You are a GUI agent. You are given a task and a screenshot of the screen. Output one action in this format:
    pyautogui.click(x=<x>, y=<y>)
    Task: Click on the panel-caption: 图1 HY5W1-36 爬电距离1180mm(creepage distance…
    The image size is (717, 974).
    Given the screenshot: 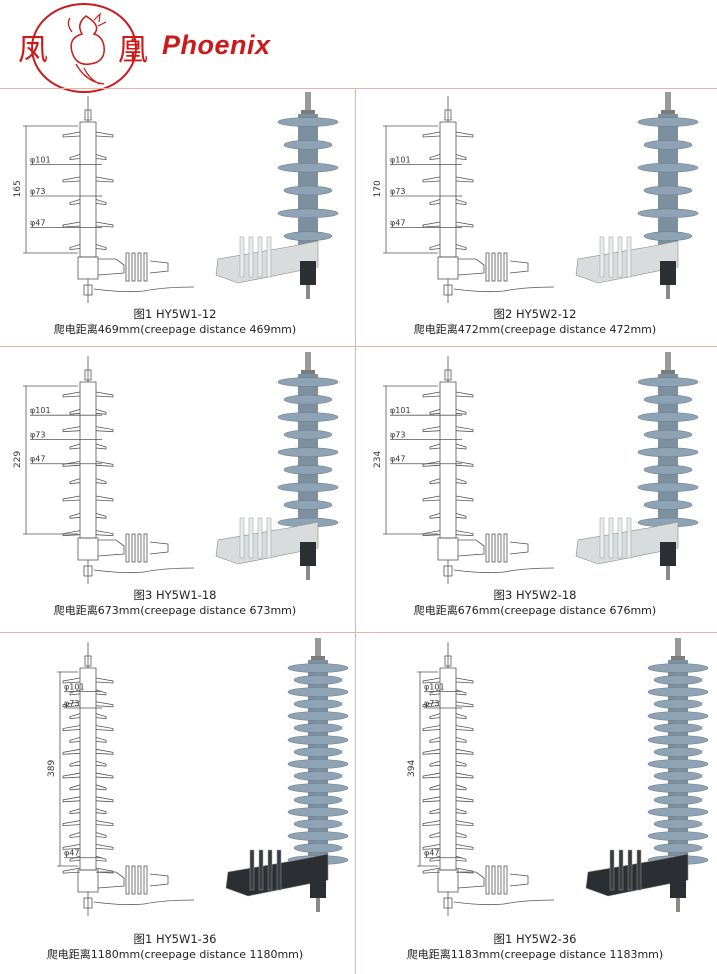 What is the action you would take?
    pyautogui.click(x=175, y=947)
    